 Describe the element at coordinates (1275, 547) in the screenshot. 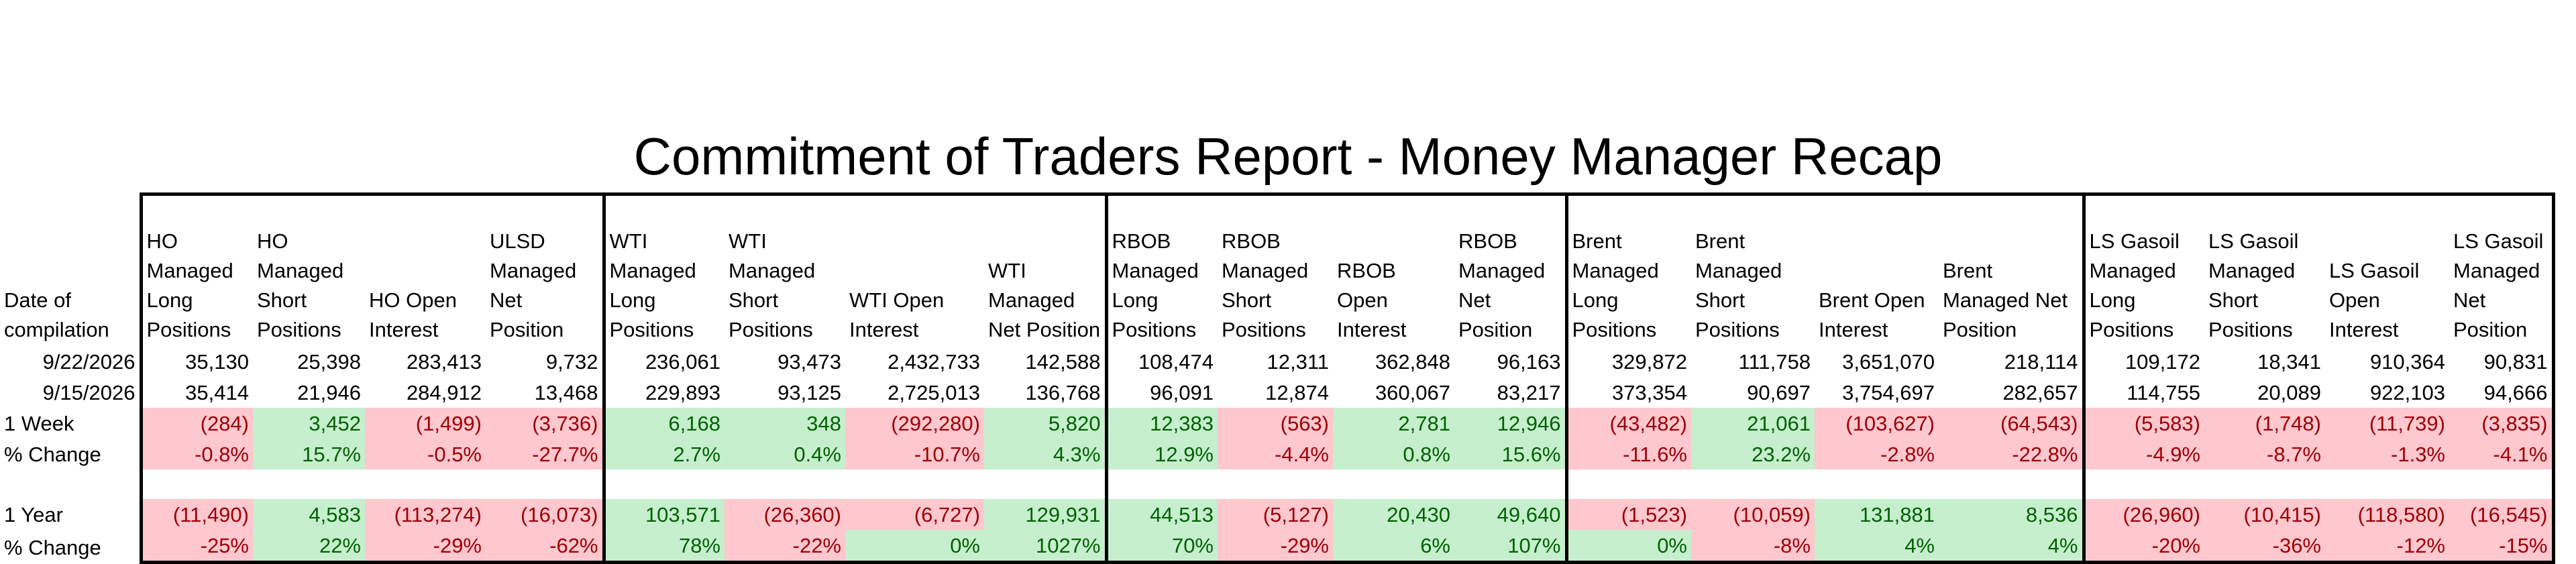

I see `value-cell: -29%` at that location.